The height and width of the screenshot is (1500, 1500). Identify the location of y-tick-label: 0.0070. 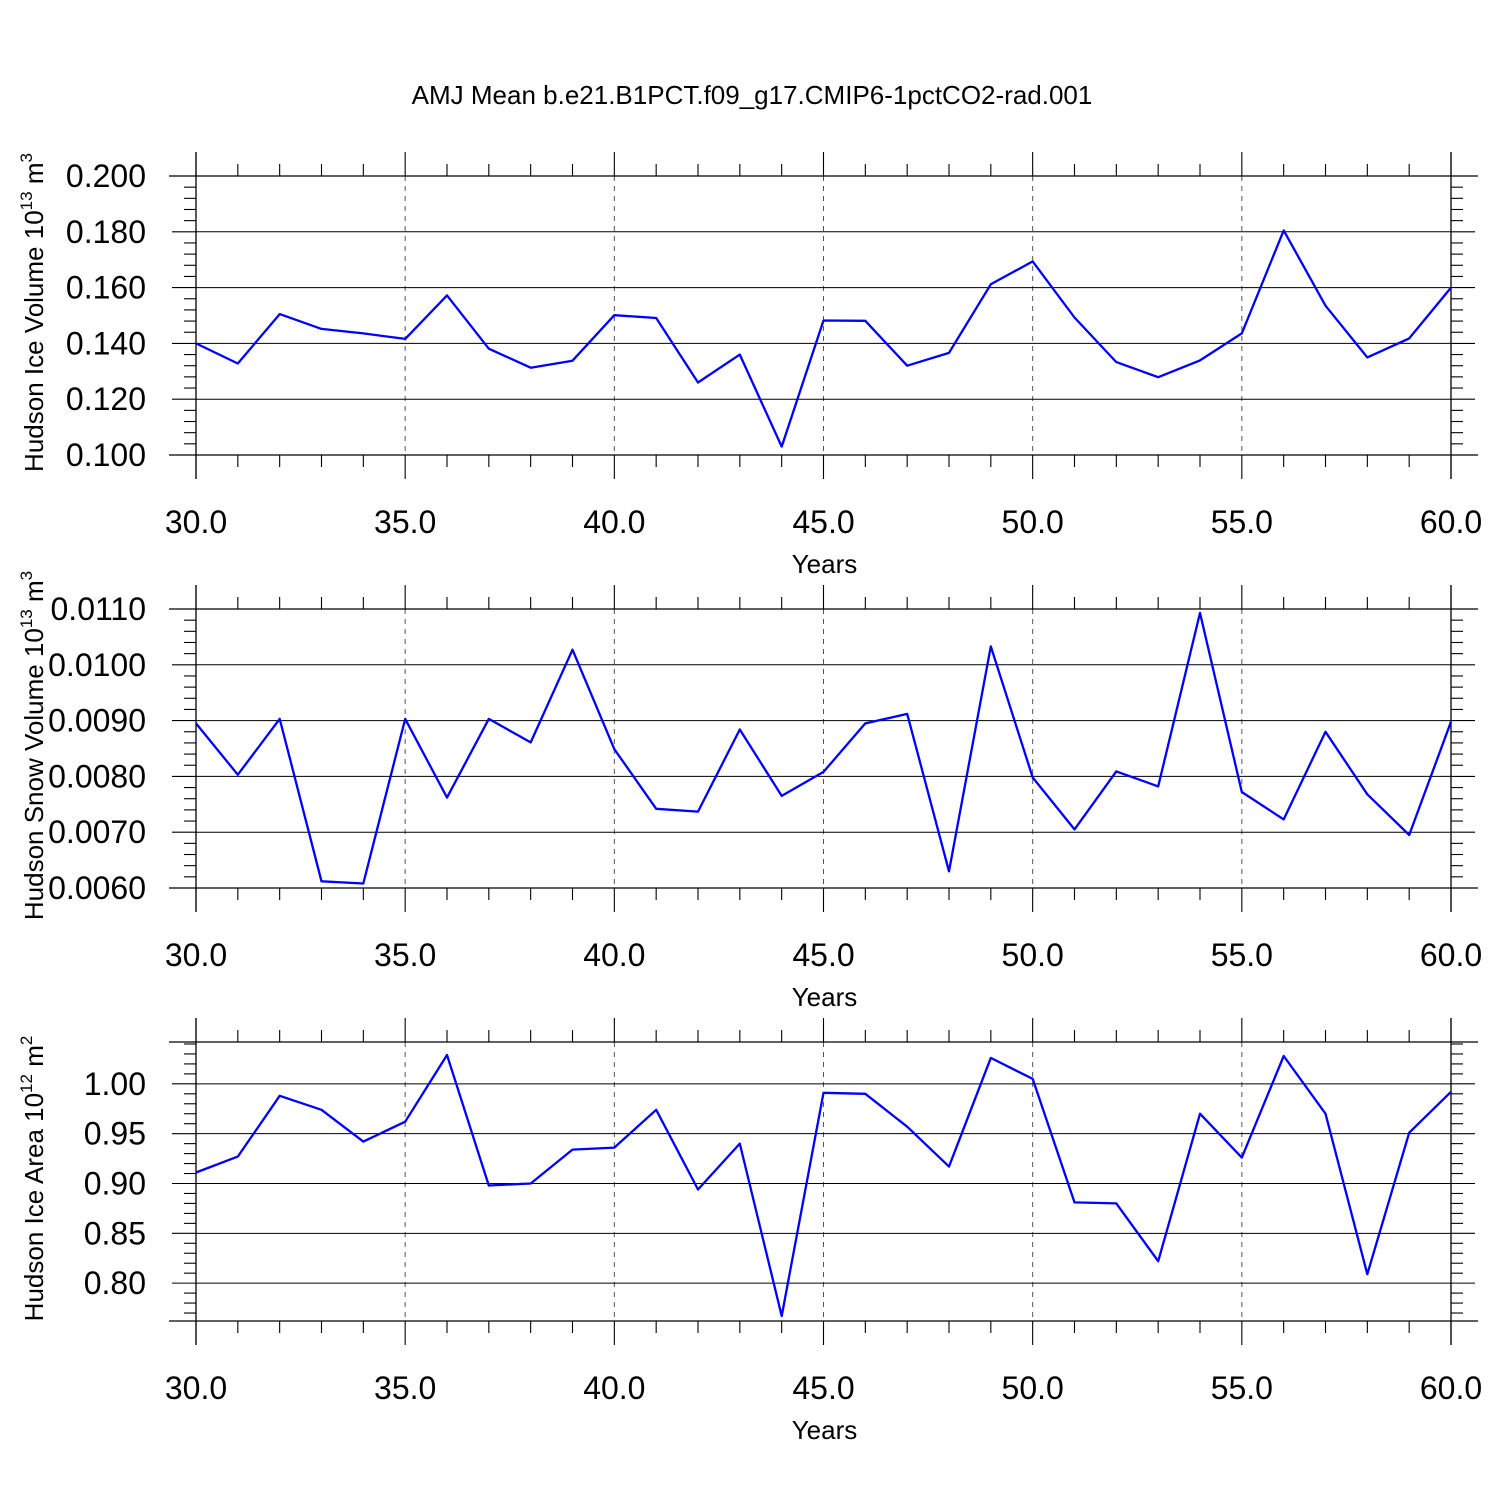
(97, 832).